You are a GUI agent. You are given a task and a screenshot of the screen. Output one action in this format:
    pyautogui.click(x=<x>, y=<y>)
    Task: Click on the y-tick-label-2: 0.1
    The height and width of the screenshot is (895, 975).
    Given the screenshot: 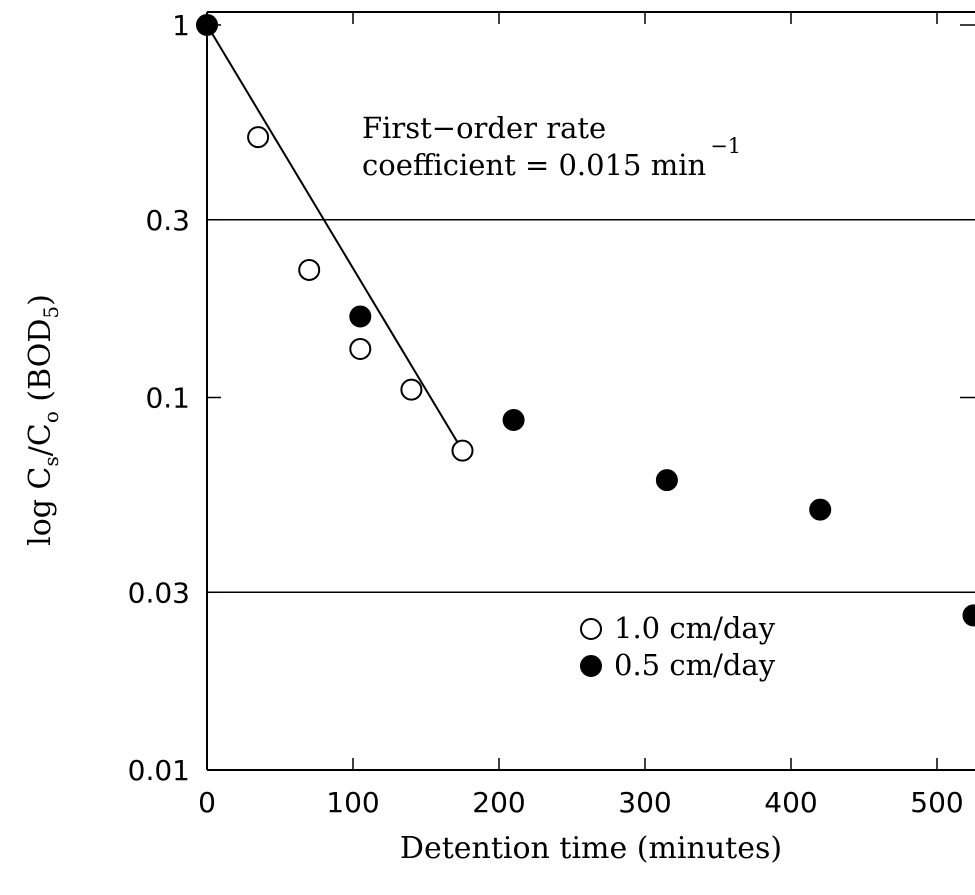 What is the action you would take?
    pyautogui.click(x=167, y=398)
    